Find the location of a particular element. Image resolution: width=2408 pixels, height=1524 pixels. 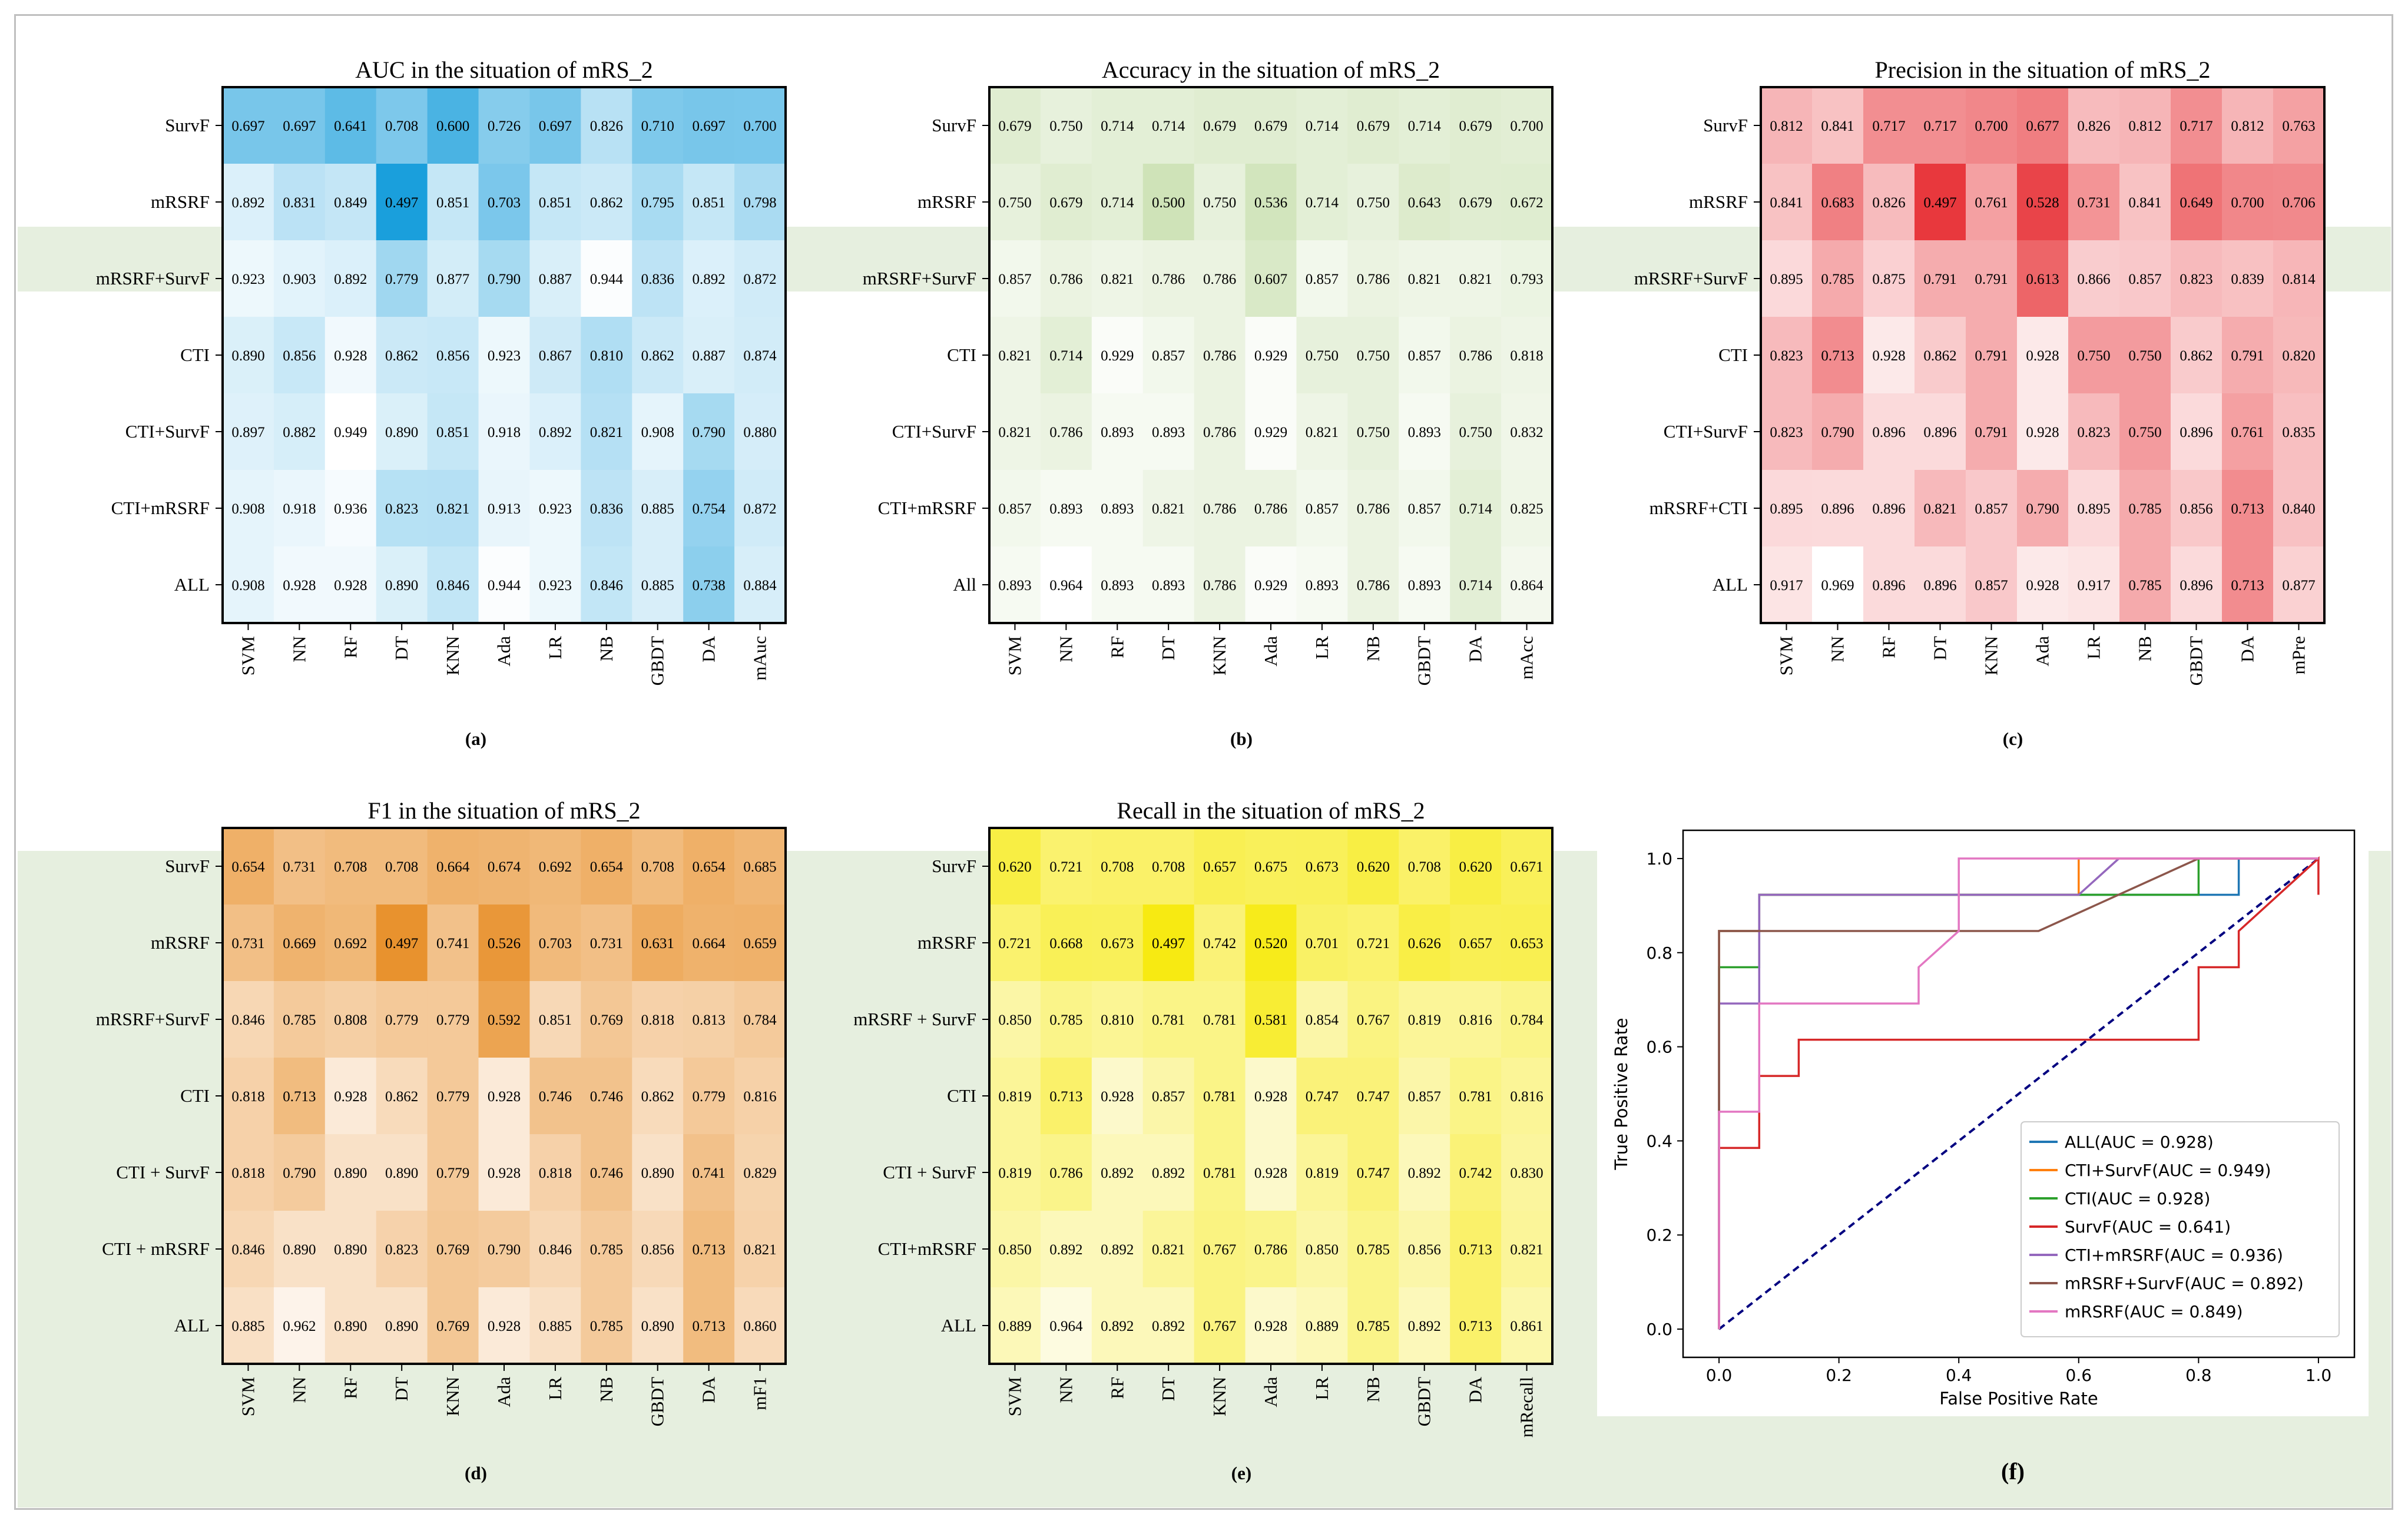

cell-value-label: 0.892 is located at coordinates (1117, 1326).